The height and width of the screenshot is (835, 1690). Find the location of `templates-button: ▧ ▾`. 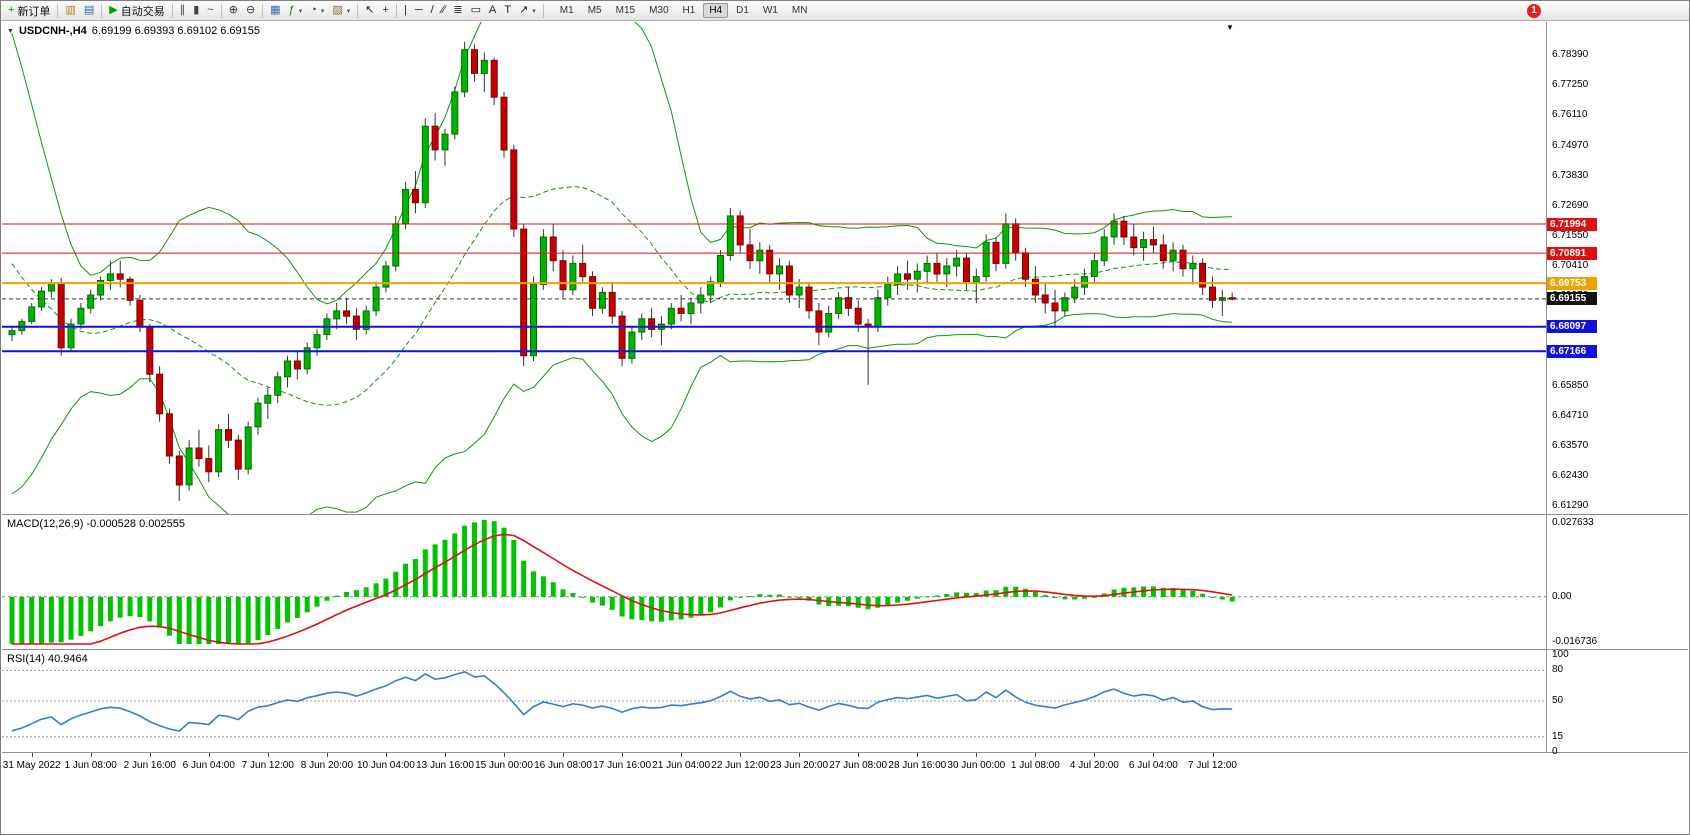

templates-button: ▧ ▾ is located at coordinates (341, 10).